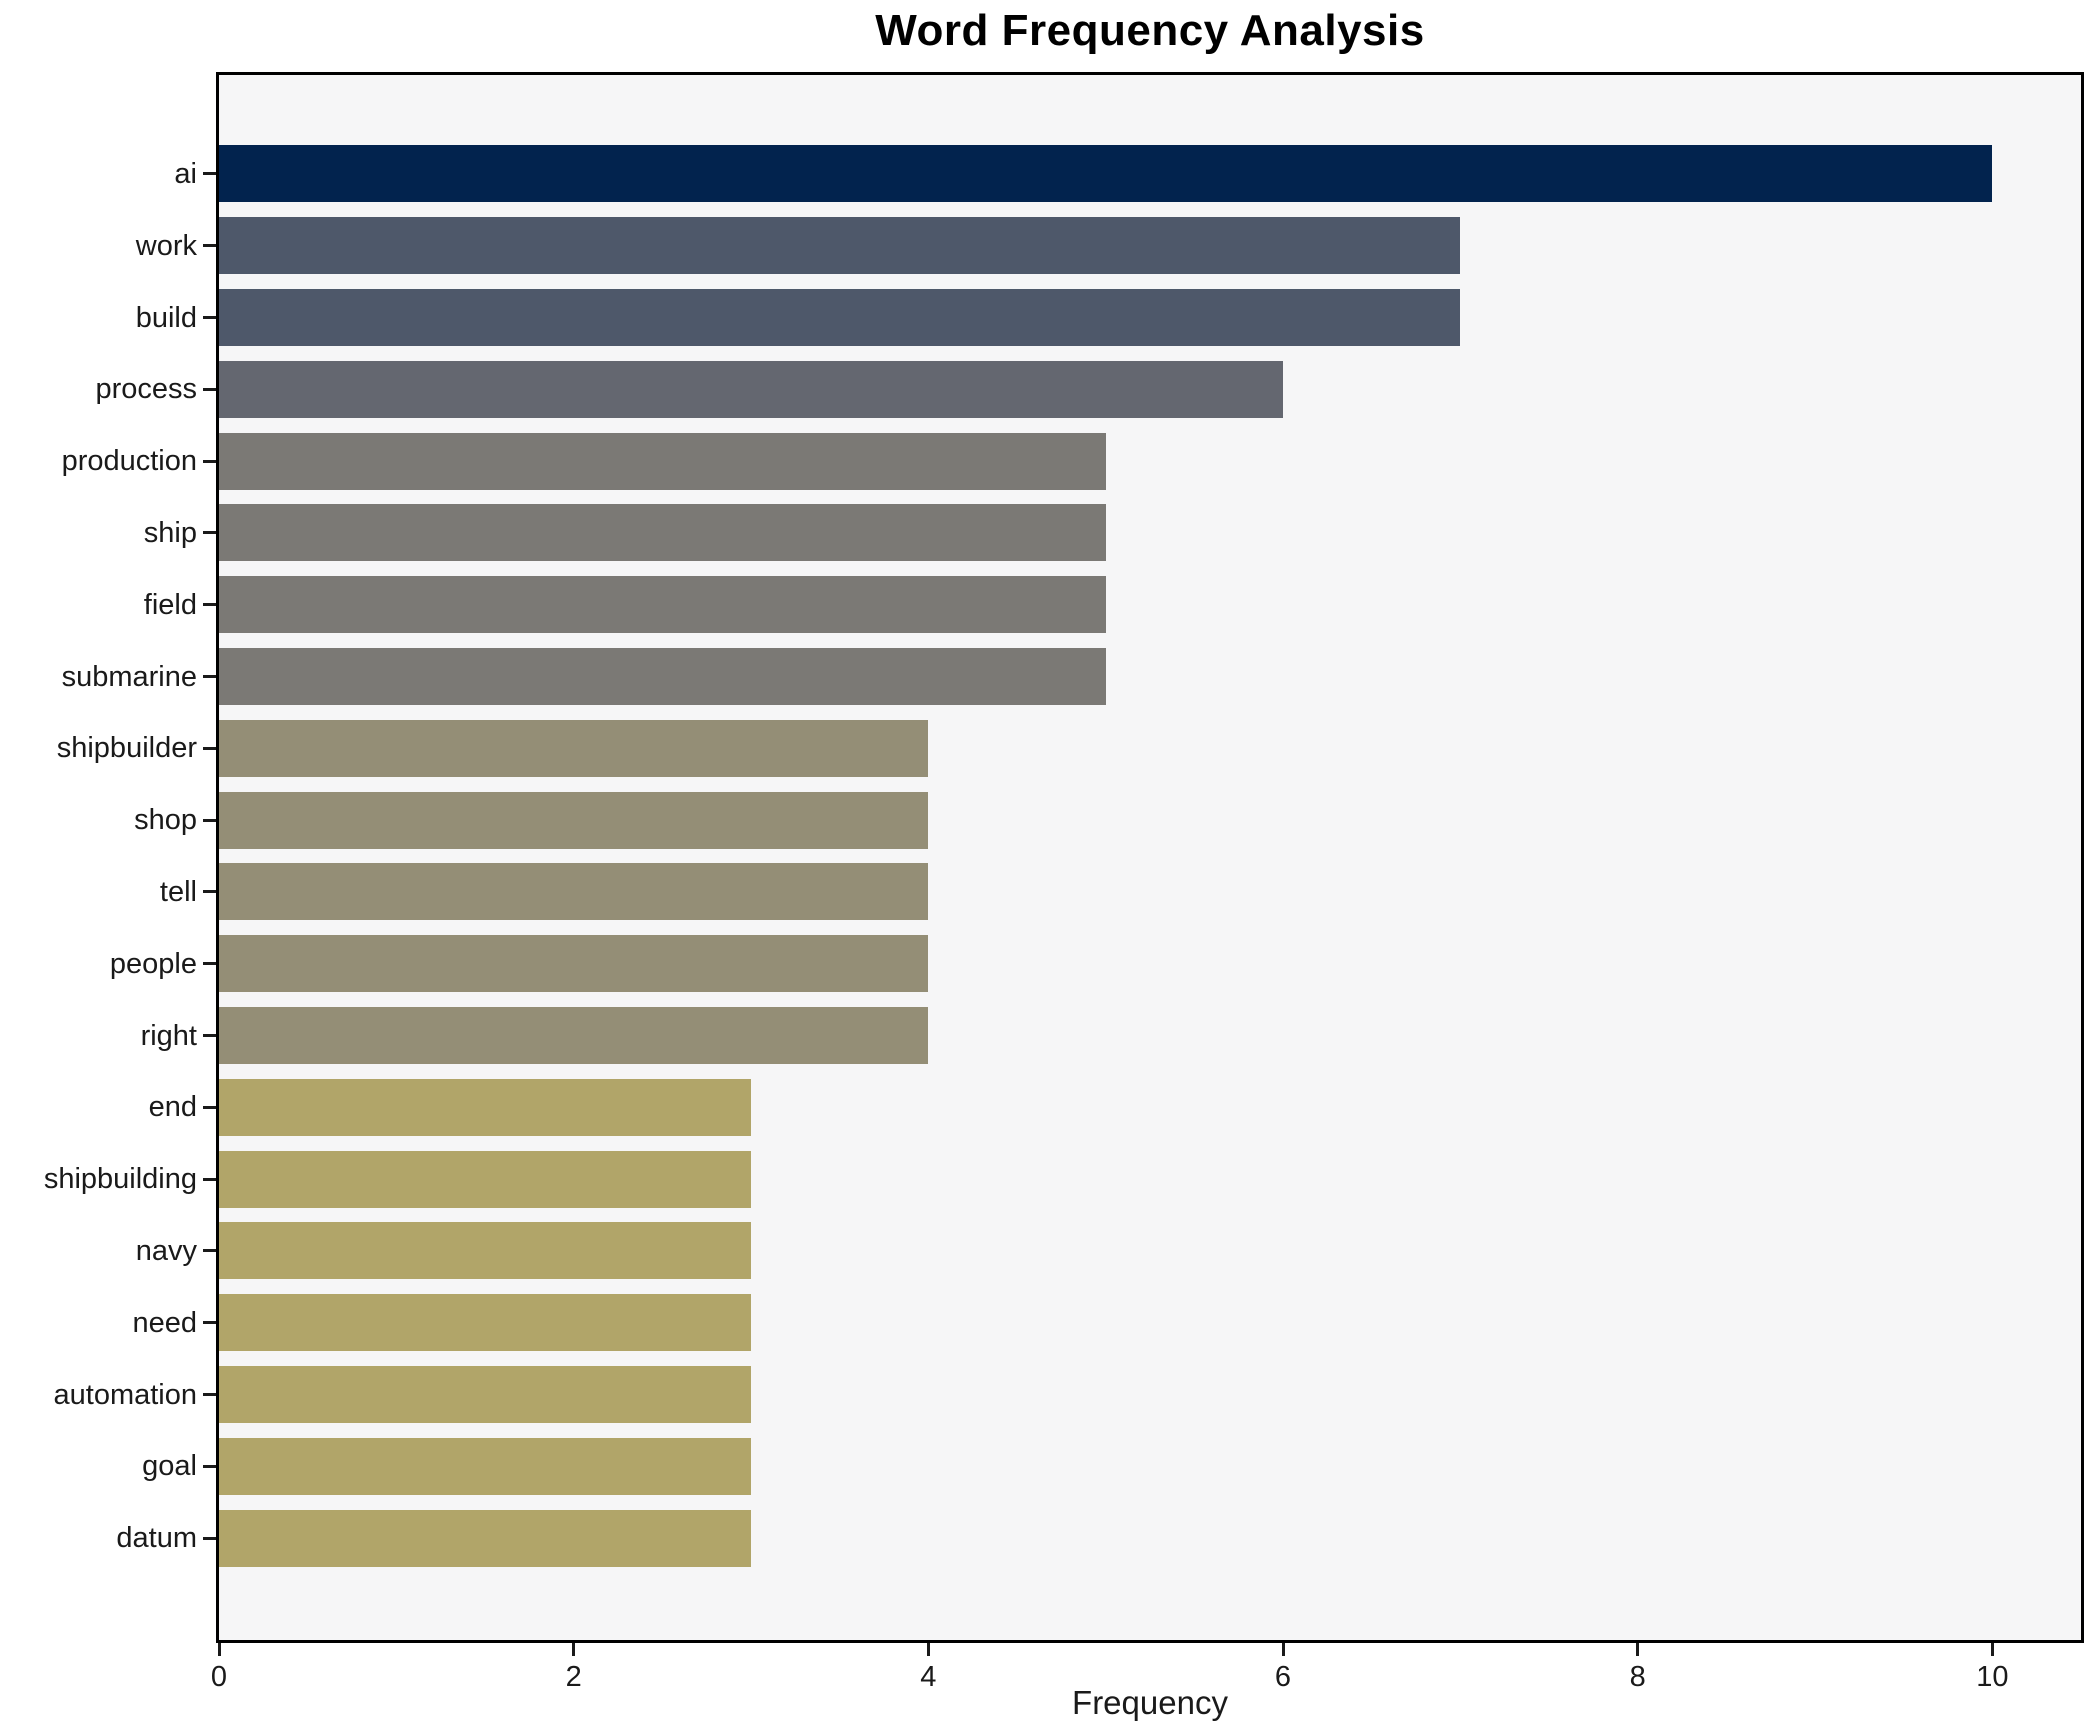 This screenshot has width=2095, height=1722. Describe the element at coordinates (574, 892) in the screenshot. I see `bar-tell` at that location.